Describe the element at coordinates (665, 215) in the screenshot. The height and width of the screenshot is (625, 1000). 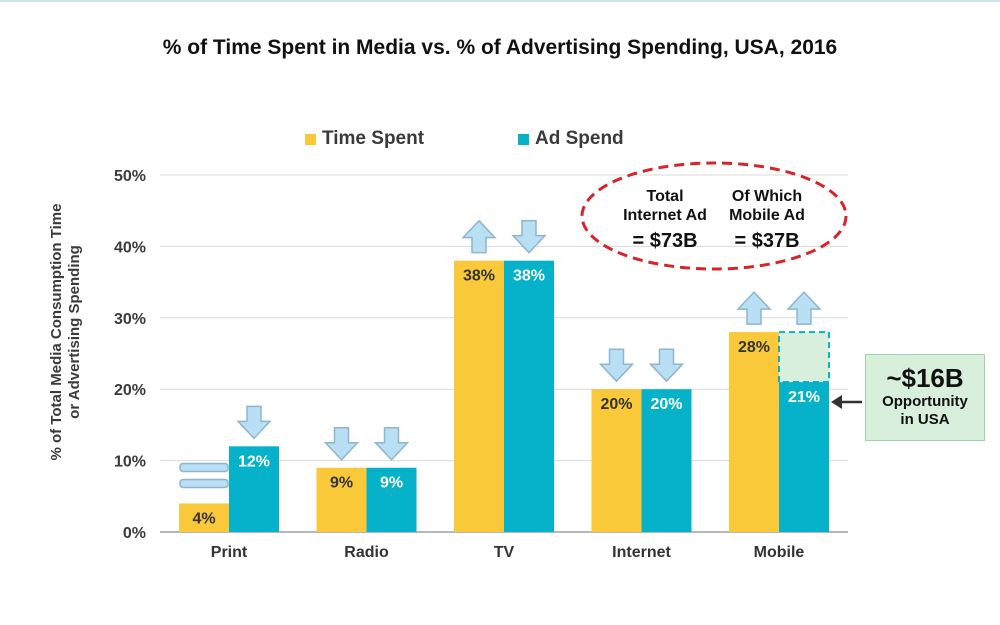
I see `note-col1-line2: Internet Ad` at that location.